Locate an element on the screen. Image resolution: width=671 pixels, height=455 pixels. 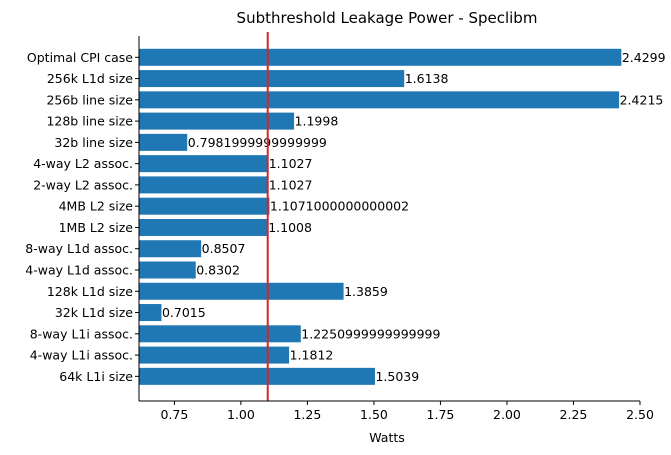
data-label: 0.8507 is located at coordinates (224, 248).